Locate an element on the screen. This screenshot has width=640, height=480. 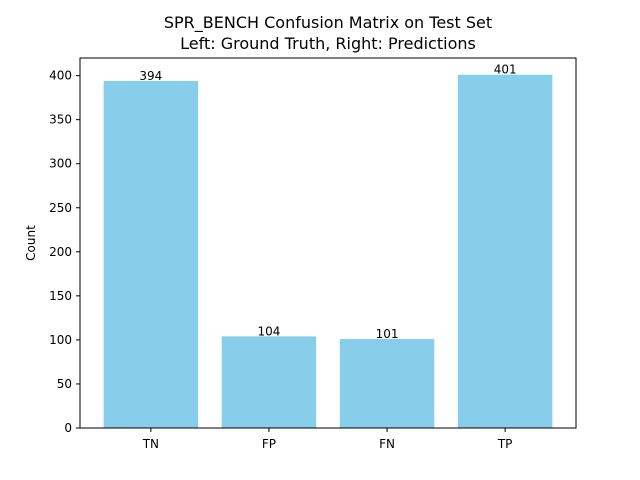
x-tick-label-fp: FP is located at coordinates (269, 444).